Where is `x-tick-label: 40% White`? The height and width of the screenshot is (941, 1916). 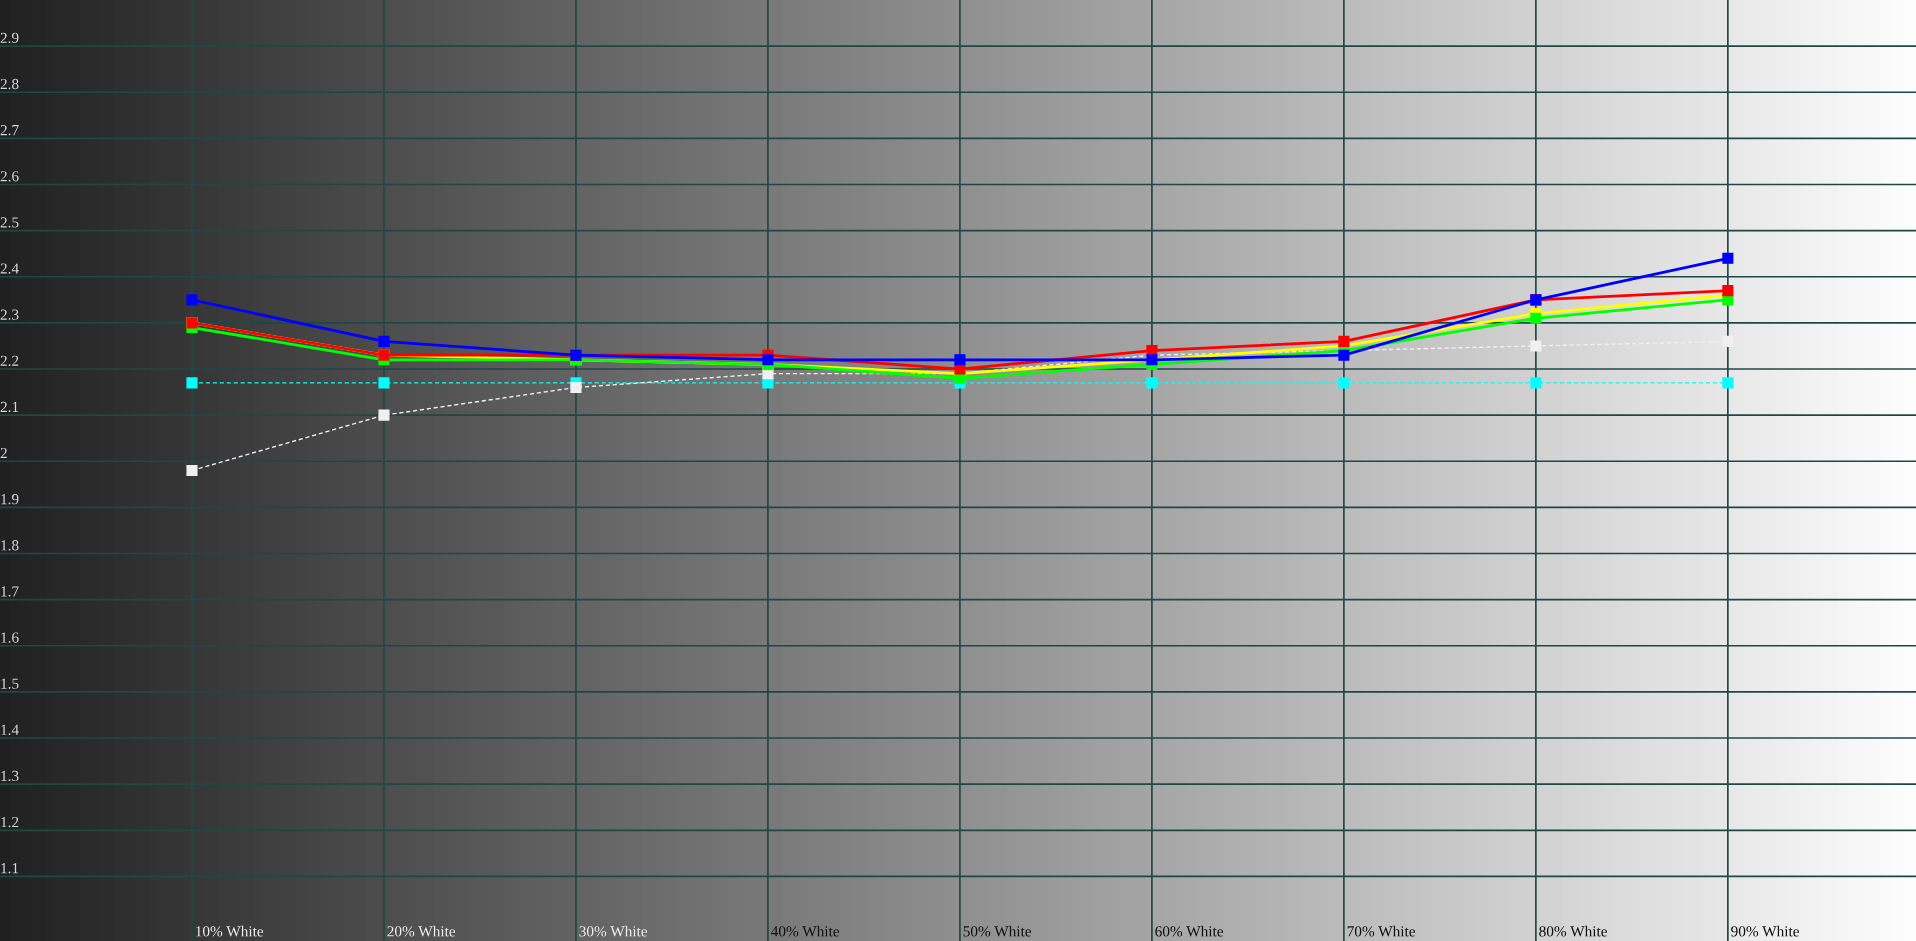 x-tick-label: 40% White is located at coordinates (805, 931).